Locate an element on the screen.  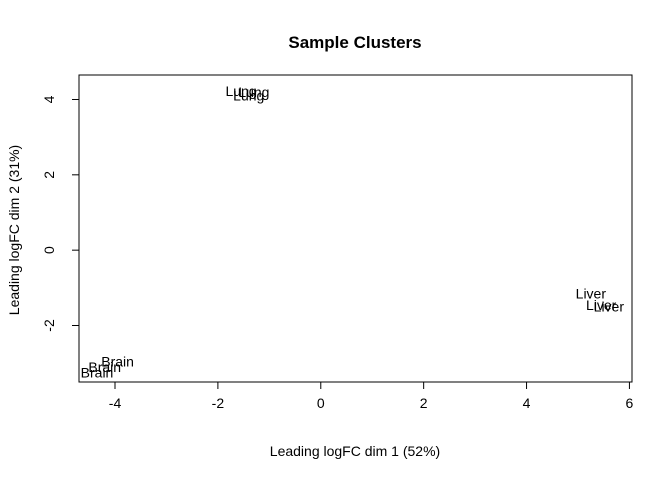
x-tick-label: -4 is located at coordinates (115, 403).